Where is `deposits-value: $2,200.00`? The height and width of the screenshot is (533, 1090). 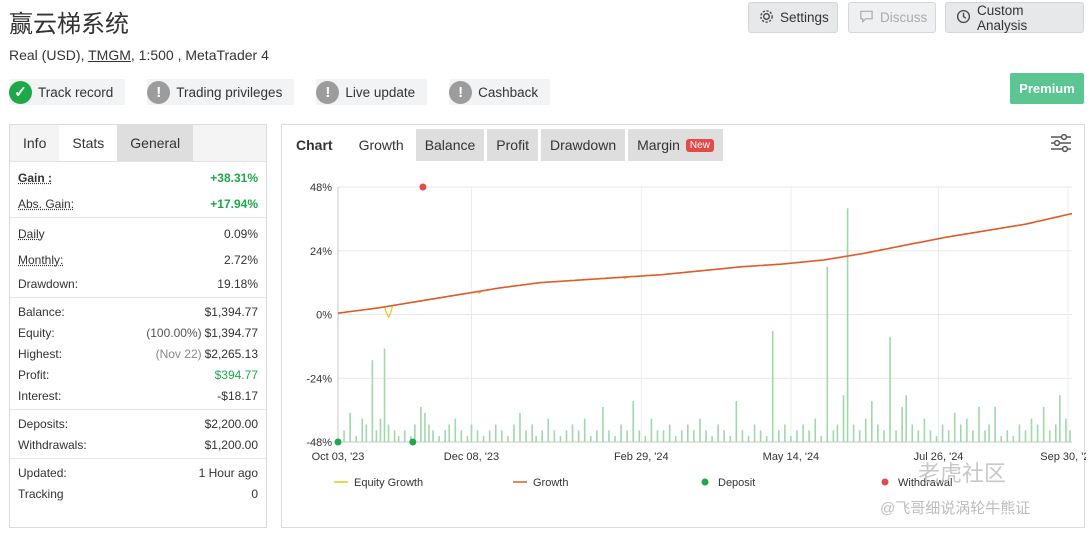
deposits-value: $2,200.00 is located at coordinates (231, 423).